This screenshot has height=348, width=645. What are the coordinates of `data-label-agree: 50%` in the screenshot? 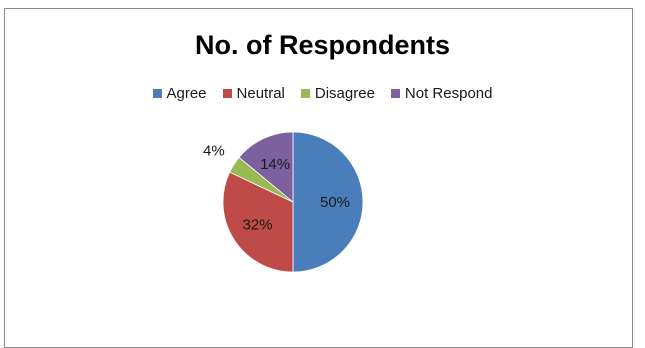 It's located at (335, 202).